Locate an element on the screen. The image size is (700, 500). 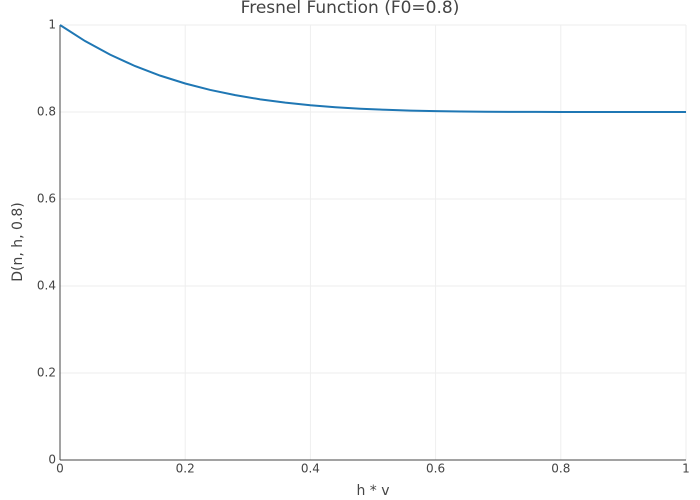
y-tick-label: 0.2 is located at coordinates (46, 373).